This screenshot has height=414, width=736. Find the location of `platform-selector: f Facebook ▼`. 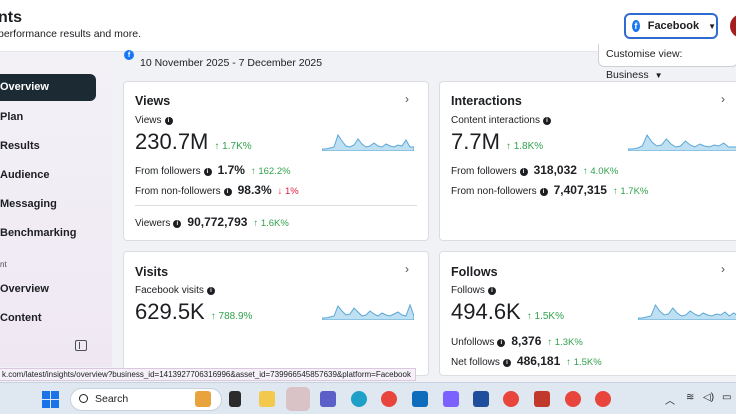

platform-selector: f Facebook ▼ is located at coordinates (671, 26).